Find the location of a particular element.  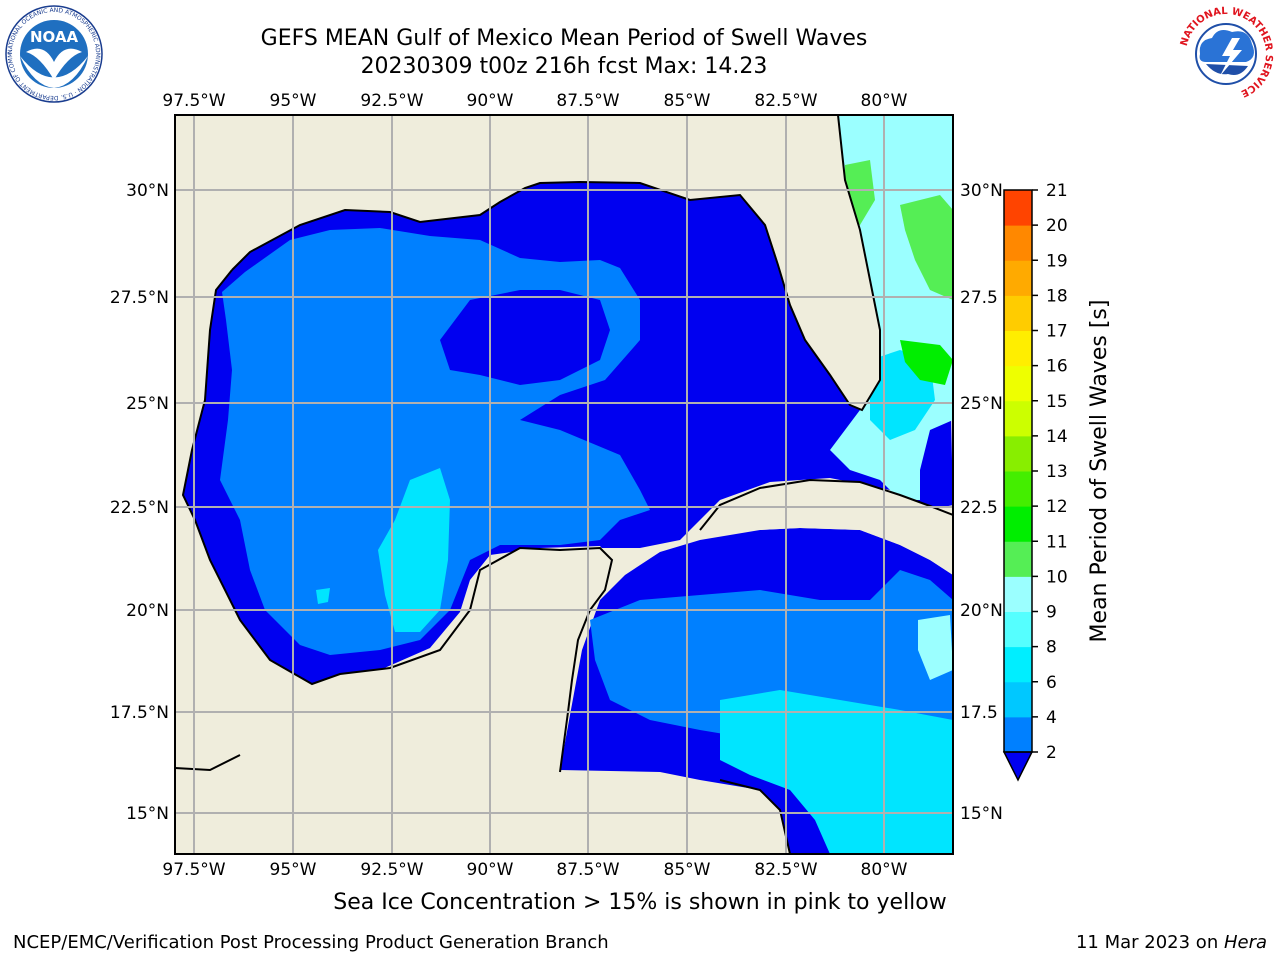

colorbar-tick-label: 20 is located at coordinates (1057, 226).